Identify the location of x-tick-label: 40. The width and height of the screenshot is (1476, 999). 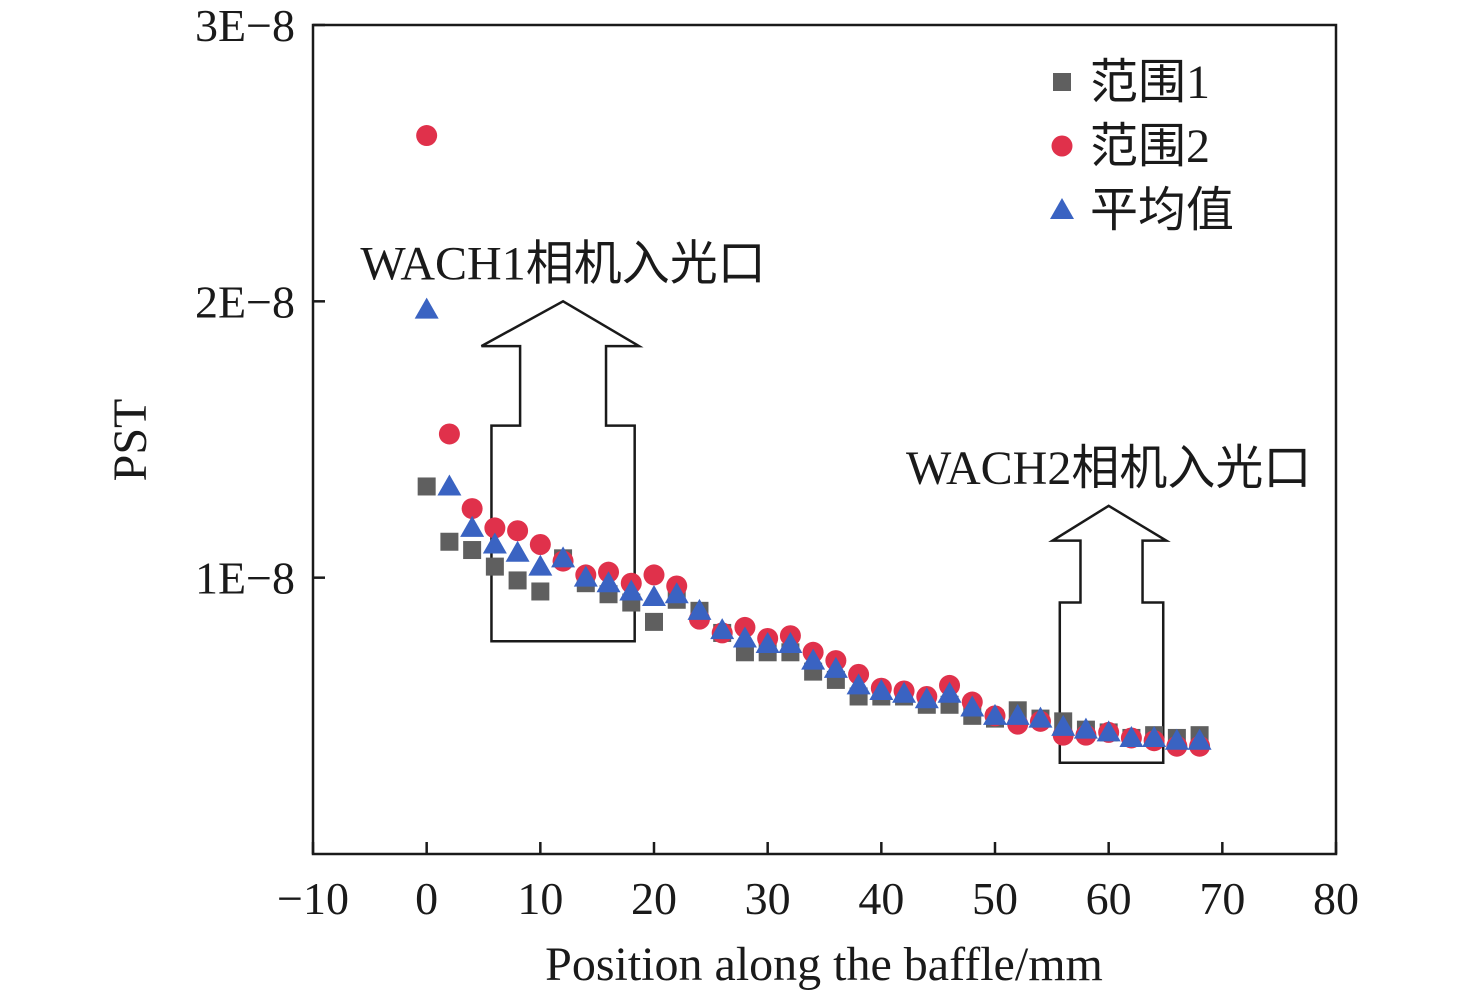
(881, 898).